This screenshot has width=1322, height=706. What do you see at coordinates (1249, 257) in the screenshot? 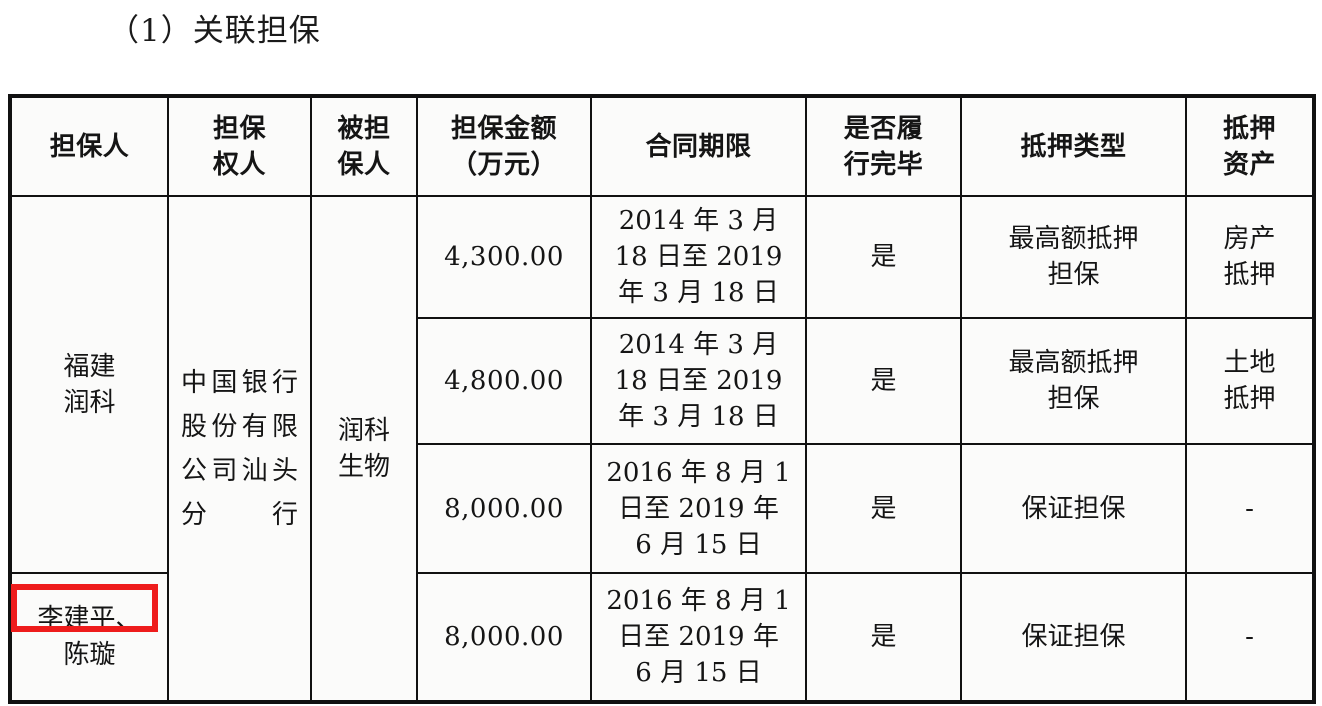
I see `cell-mortgage-asset: 房产 抵押` at bounding box center [1249, 257].